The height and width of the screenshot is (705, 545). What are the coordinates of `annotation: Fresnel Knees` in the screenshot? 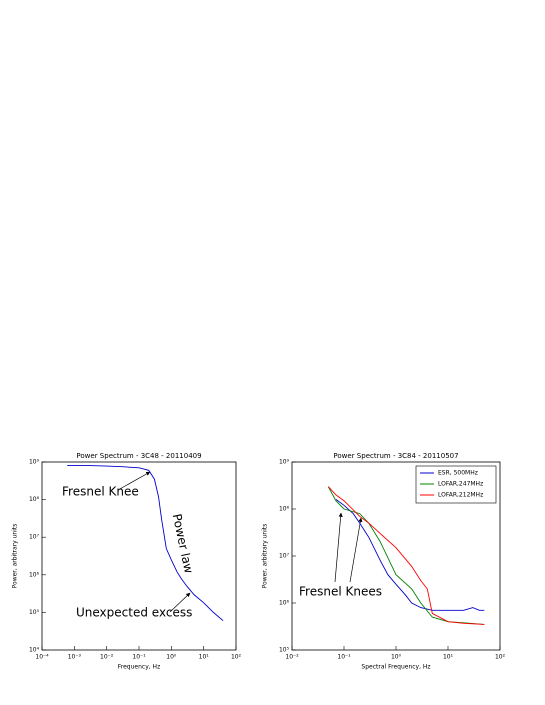 It's located at (340, 592).